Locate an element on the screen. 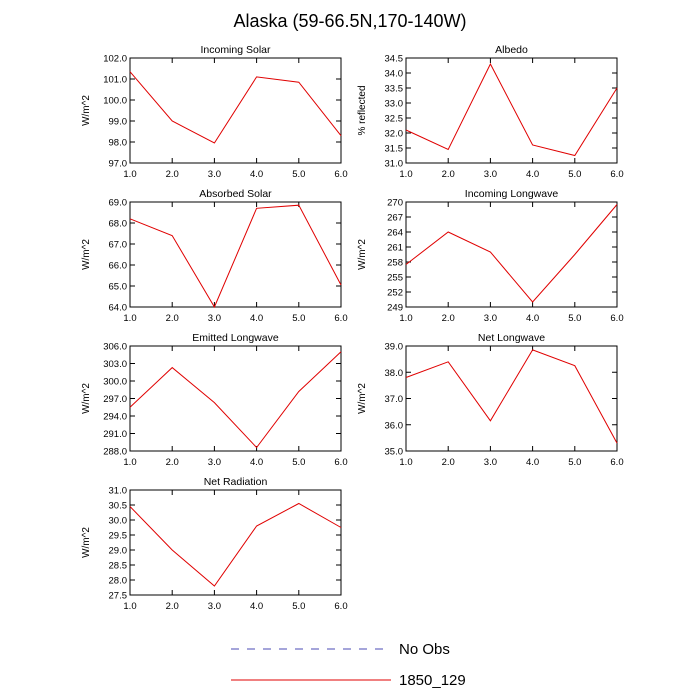 The image size is (700, 700). y-tick-label: 67.0 is located at coordinates (118, 245).